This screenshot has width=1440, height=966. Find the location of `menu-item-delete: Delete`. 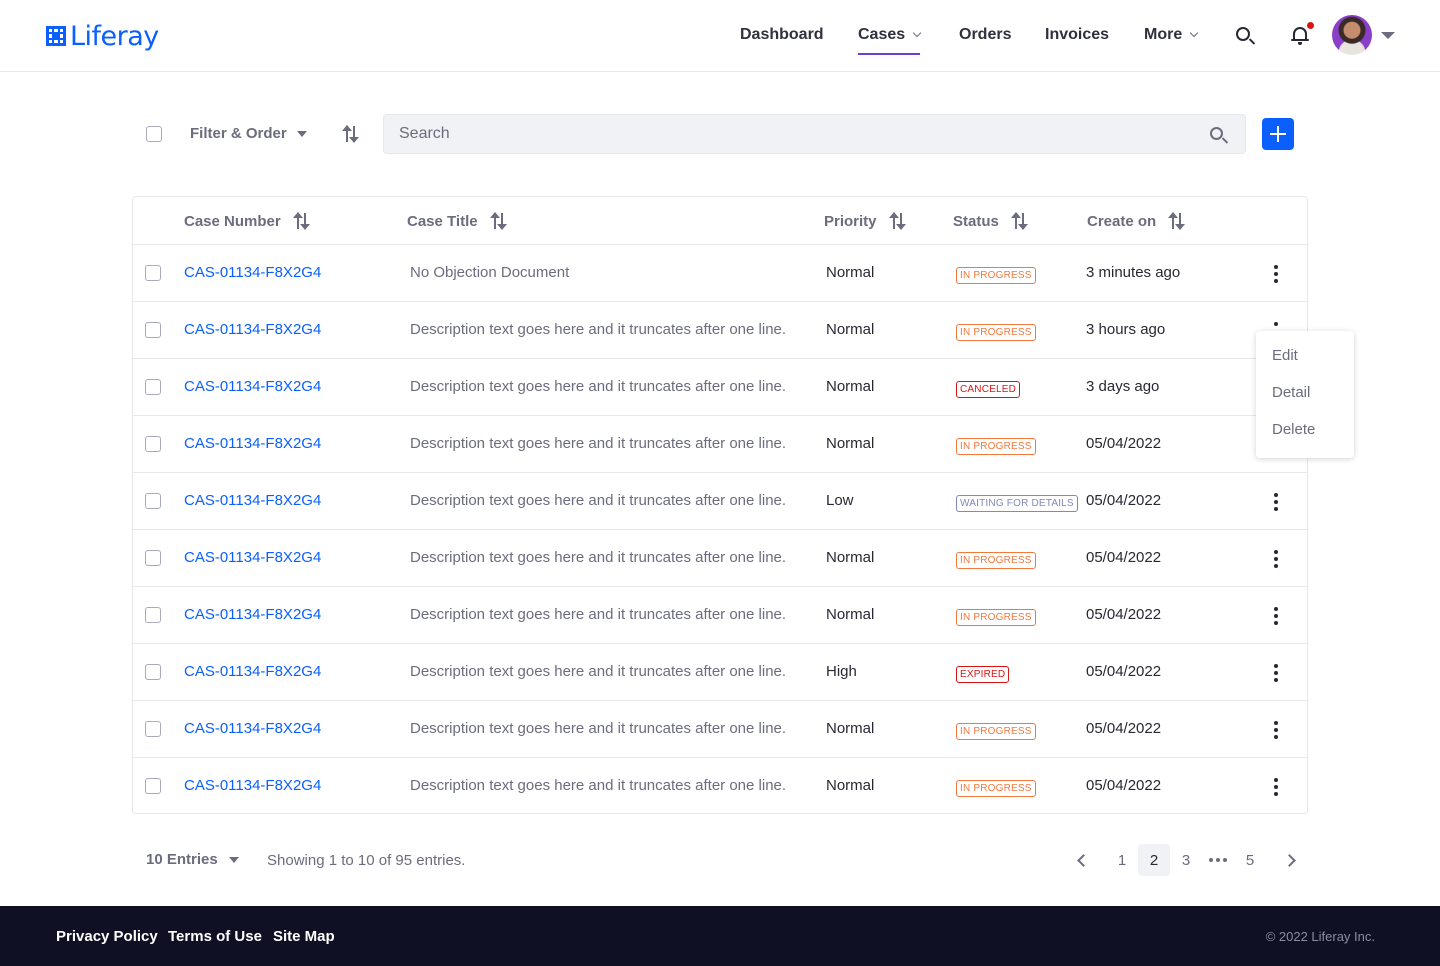

menu-item-delete: Delete is located at coordinates (1294, 429).